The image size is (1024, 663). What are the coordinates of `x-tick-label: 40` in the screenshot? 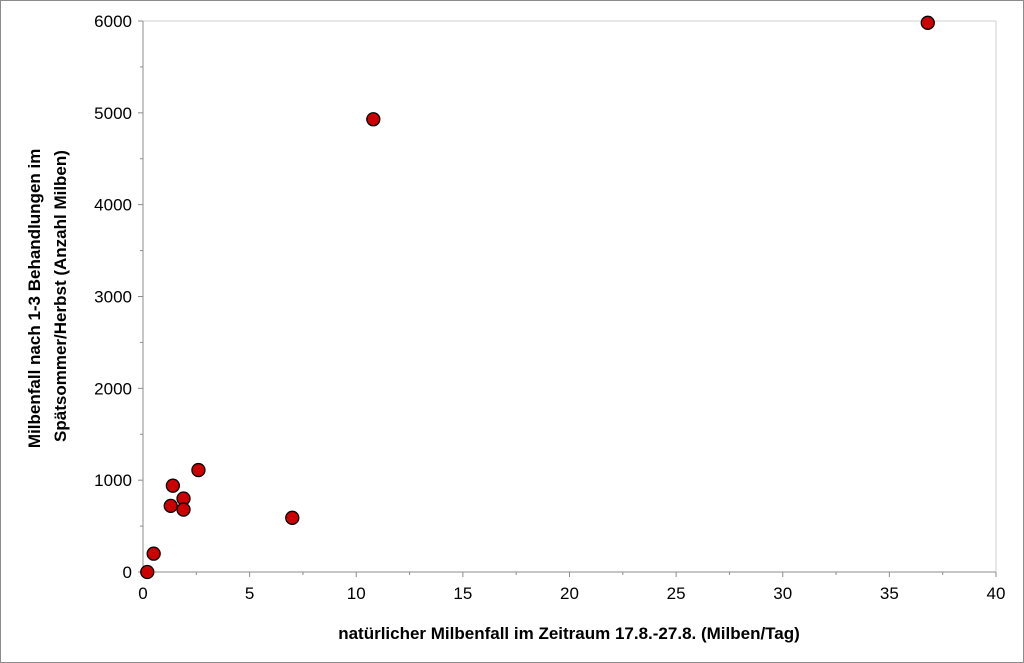 It's located at (996, 593).